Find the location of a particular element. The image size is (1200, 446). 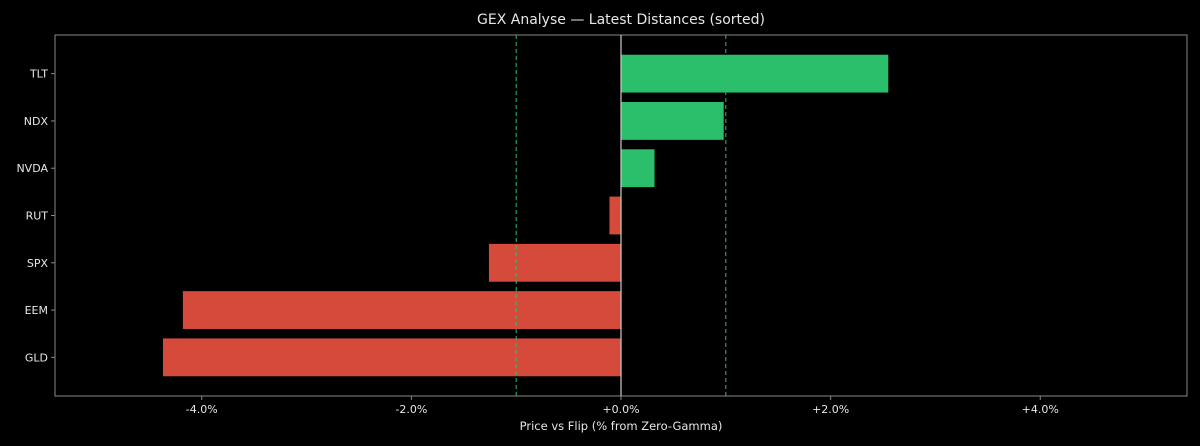

y-tick-label: TLT is located at coordinates (38, 74).